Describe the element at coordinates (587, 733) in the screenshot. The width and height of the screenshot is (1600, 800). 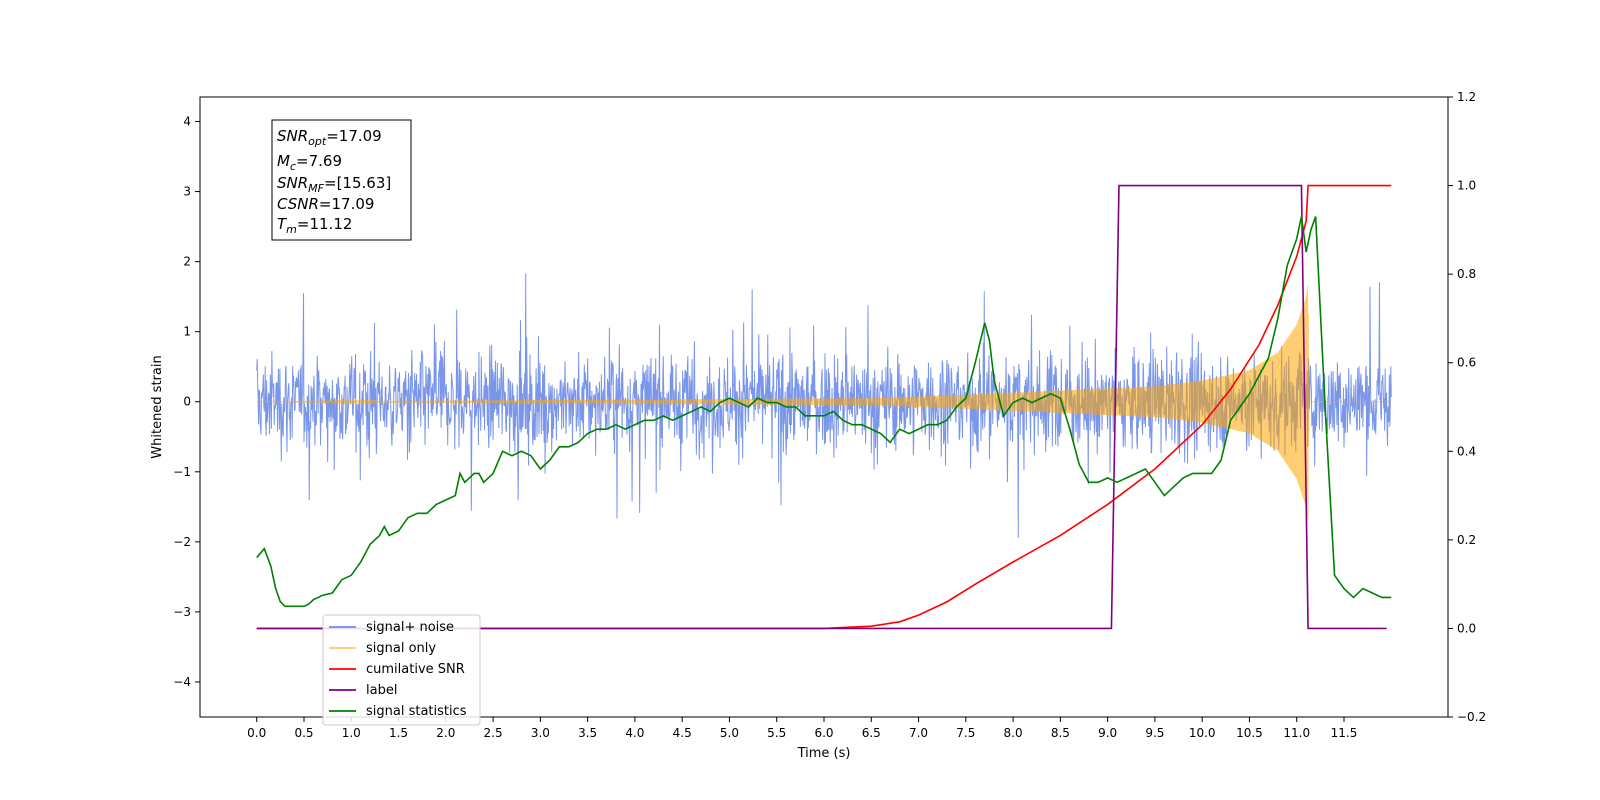
I see `x-tick-label: 3.5` at that location.